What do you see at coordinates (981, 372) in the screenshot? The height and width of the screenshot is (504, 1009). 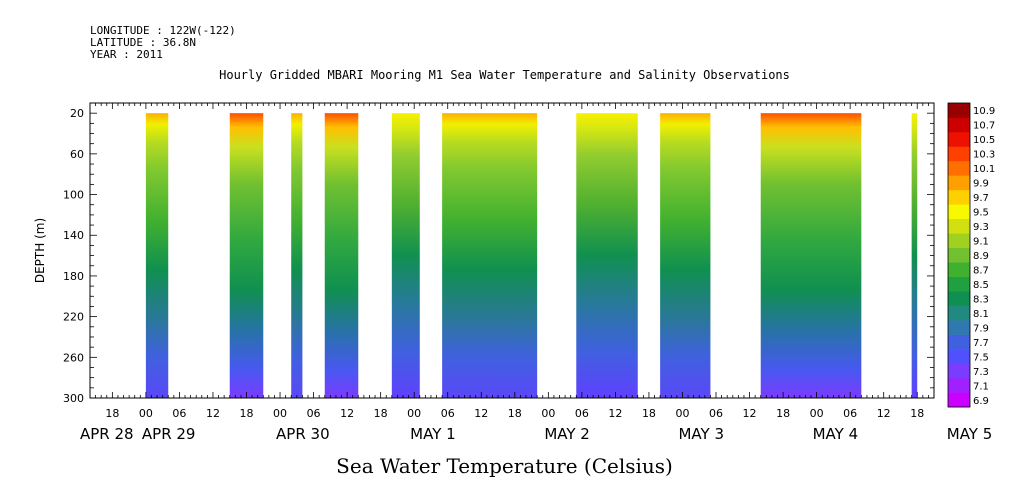 I see `colorbar-label: 7.3` at bounding box center [981, 372].